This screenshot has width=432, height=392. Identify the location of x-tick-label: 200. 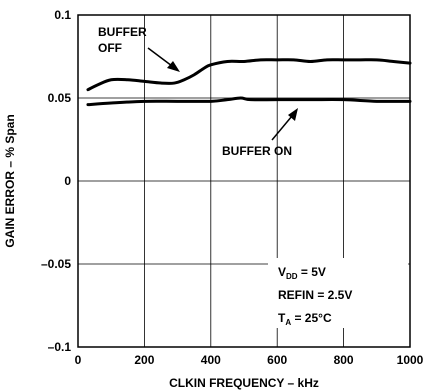
(144, 360).